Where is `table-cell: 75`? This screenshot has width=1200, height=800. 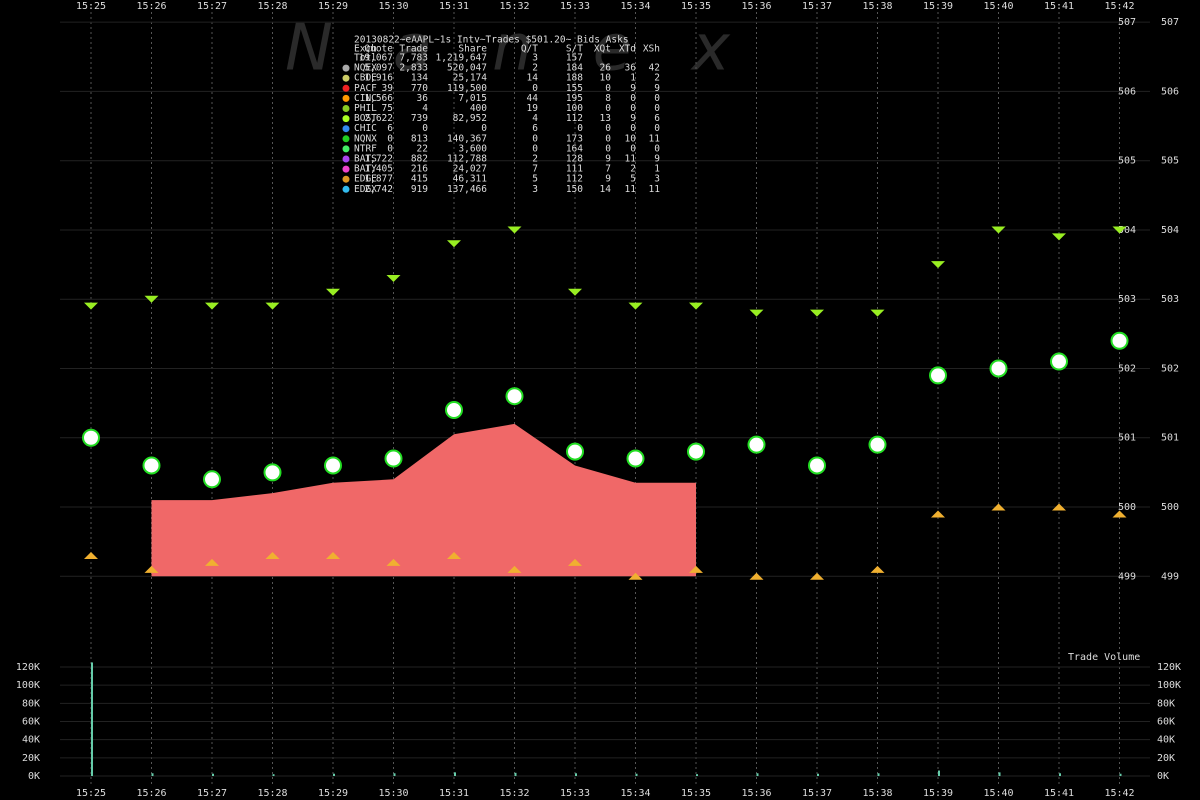 table-cell: 75 is located at coordinates (387, 108).